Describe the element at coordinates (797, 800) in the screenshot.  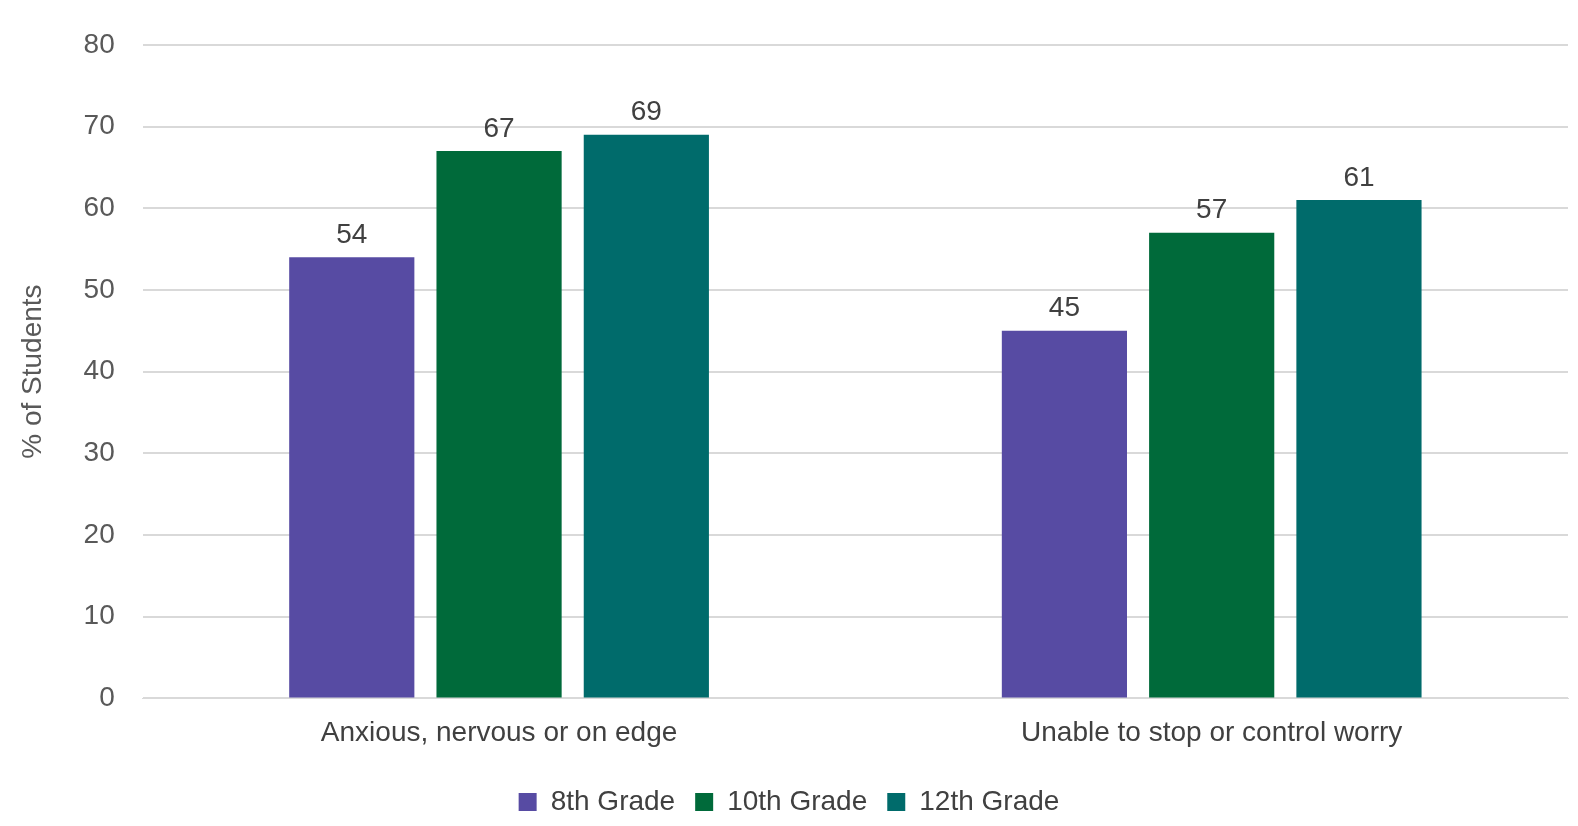
I see `legend-label: 10th Grade` at that location.